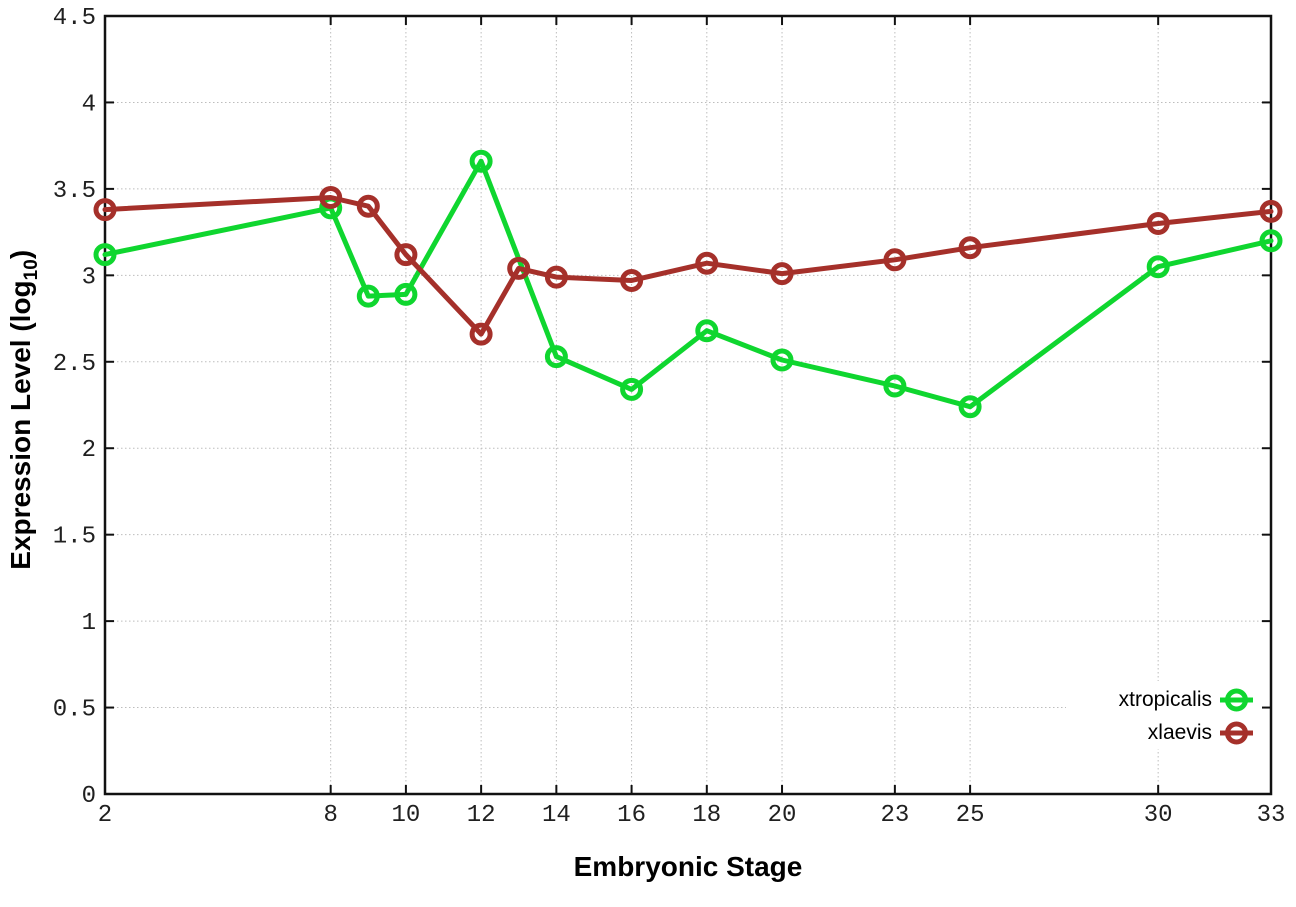 The image size is (1296, 907). What do you see at coordinates (330, 815) in the screenshot?
I see `x-tick-label: 8` at bounding box center [330, 815].